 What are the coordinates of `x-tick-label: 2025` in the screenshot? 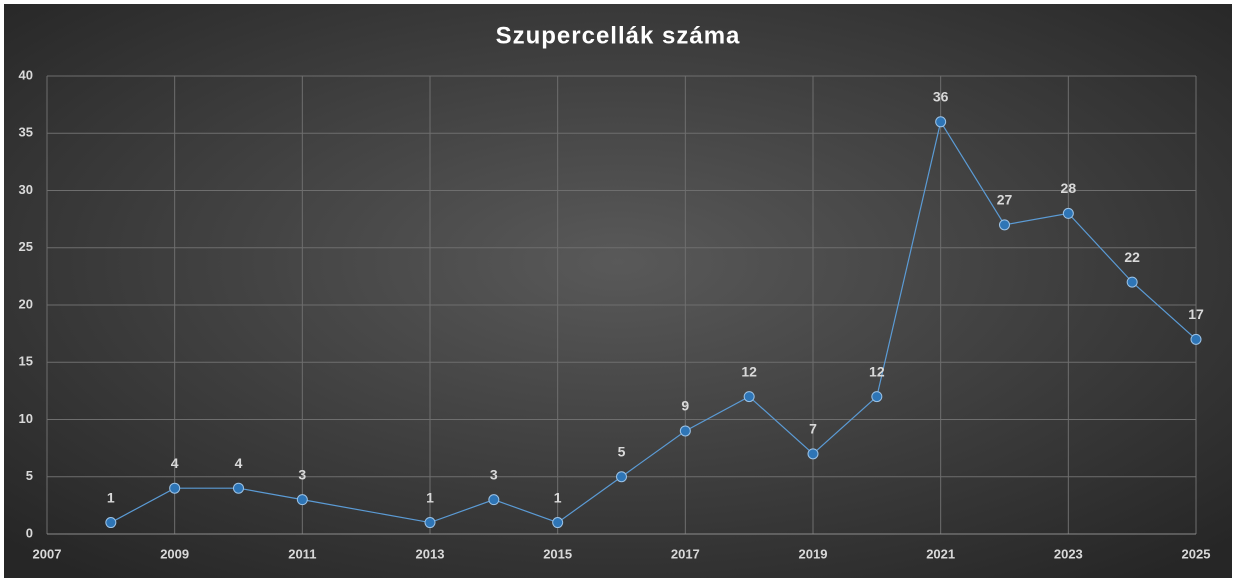 It's located at (1196, 553).